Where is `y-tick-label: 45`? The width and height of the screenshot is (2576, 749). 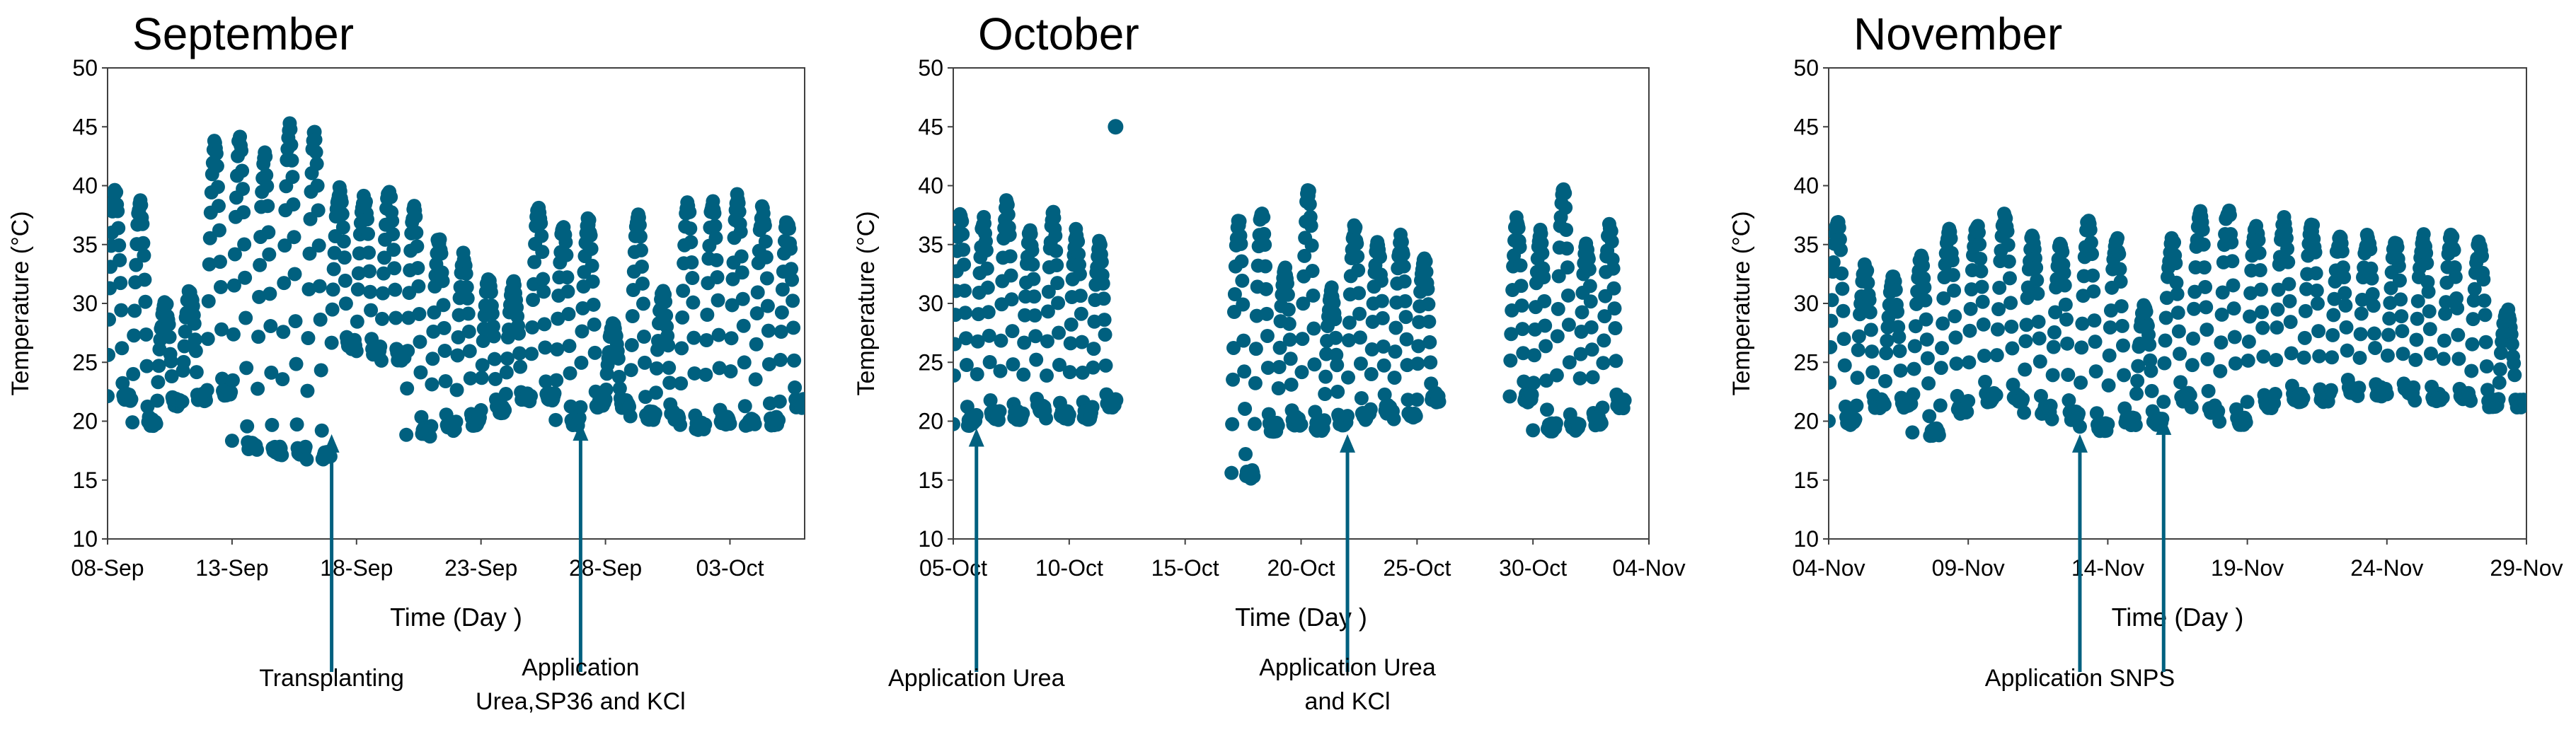
y-tick-label: 45 is located at coordinates (1806, 126).